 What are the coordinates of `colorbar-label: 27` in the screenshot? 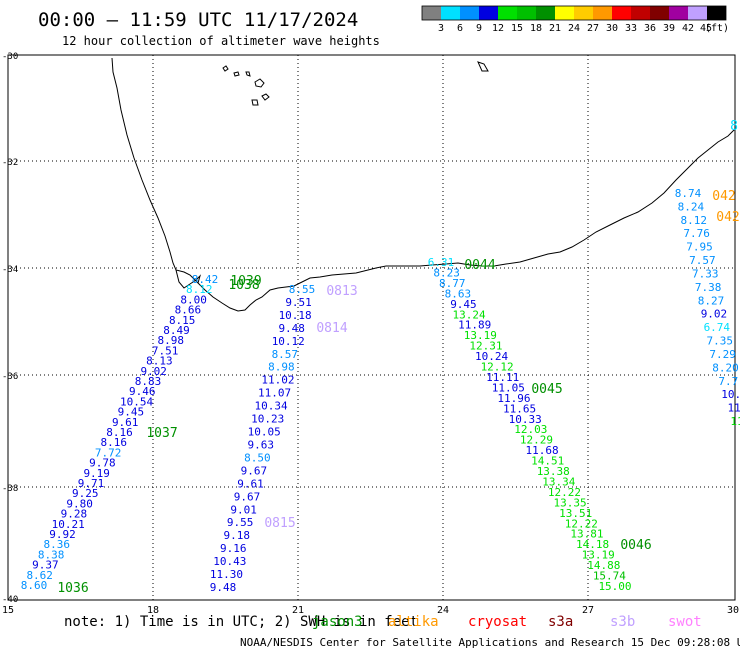 It's located at (593, 28).